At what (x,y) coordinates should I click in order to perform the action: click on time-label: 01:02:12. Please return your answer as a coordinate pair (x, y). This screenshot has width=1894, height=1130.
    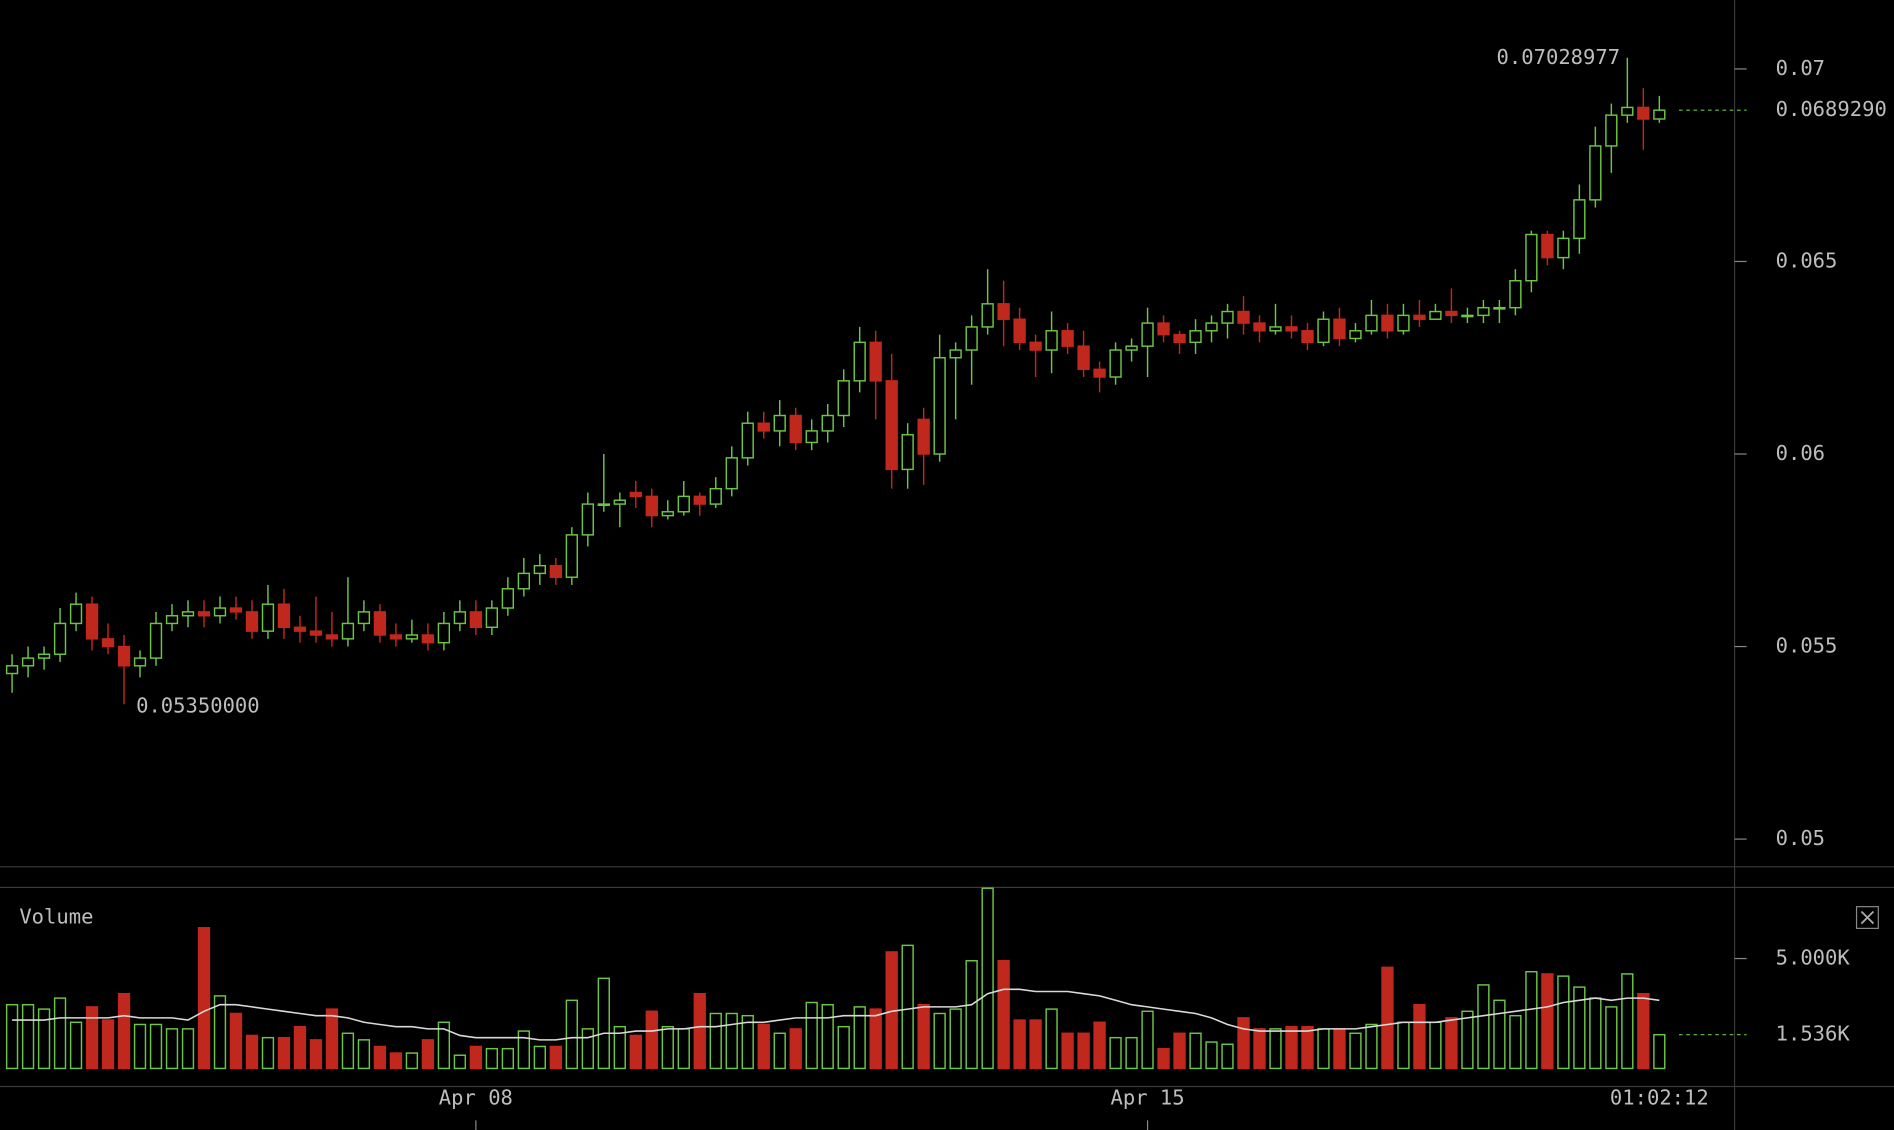
    Looking at the image, I should click on (1659, 1098).